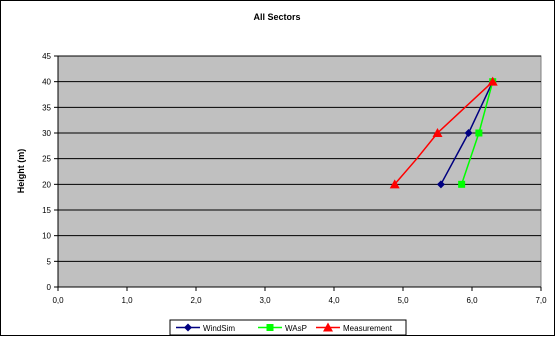 Image resolution: width=555 pixels, height=341 pixels. Describe the element at coordinates (219, 328) in the screenshot. I see `legend-label: WindSim` at that location.